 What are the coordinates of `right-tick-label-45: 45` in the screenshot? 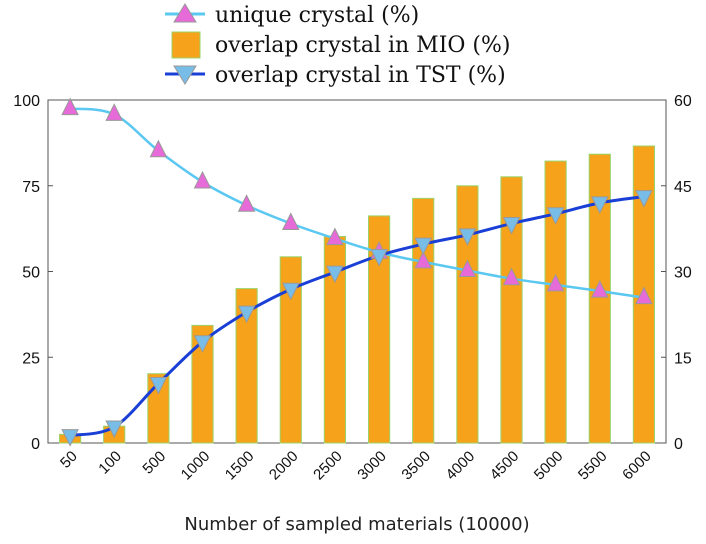 It's located at (683, 187).